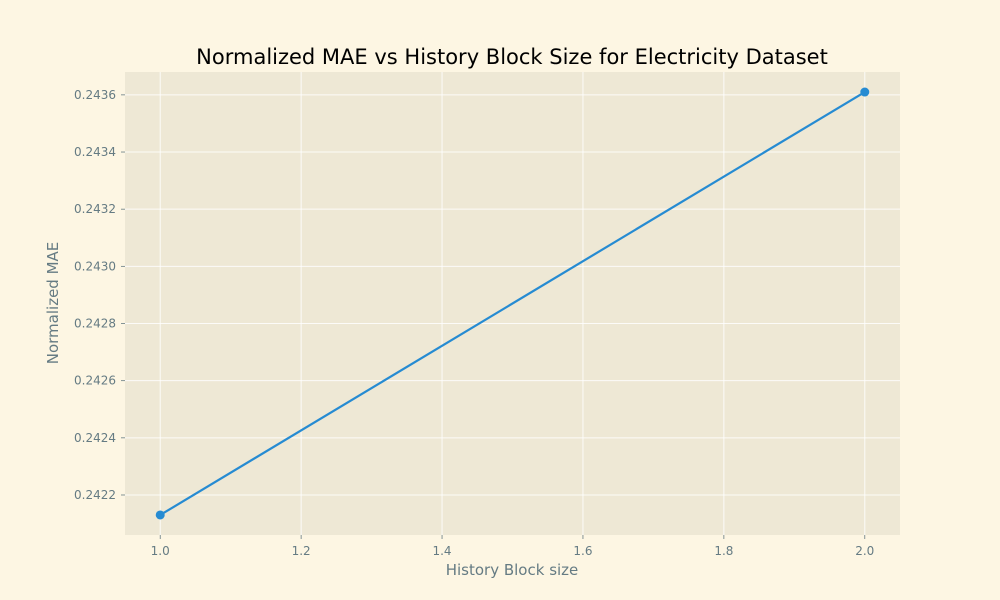 This screenshot has width=1000, height=600. Describe the element at coordinates (95, 152) in the screenshot. I see `y-tick-label: 0.2434` at that location.